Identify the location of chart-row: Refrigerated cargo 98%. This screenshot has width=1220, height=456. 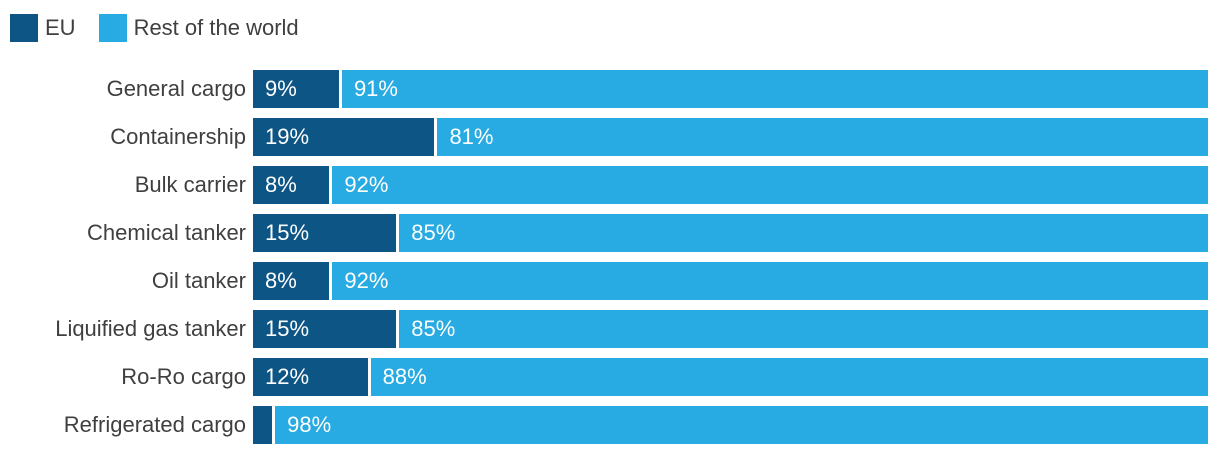
(610, 425).